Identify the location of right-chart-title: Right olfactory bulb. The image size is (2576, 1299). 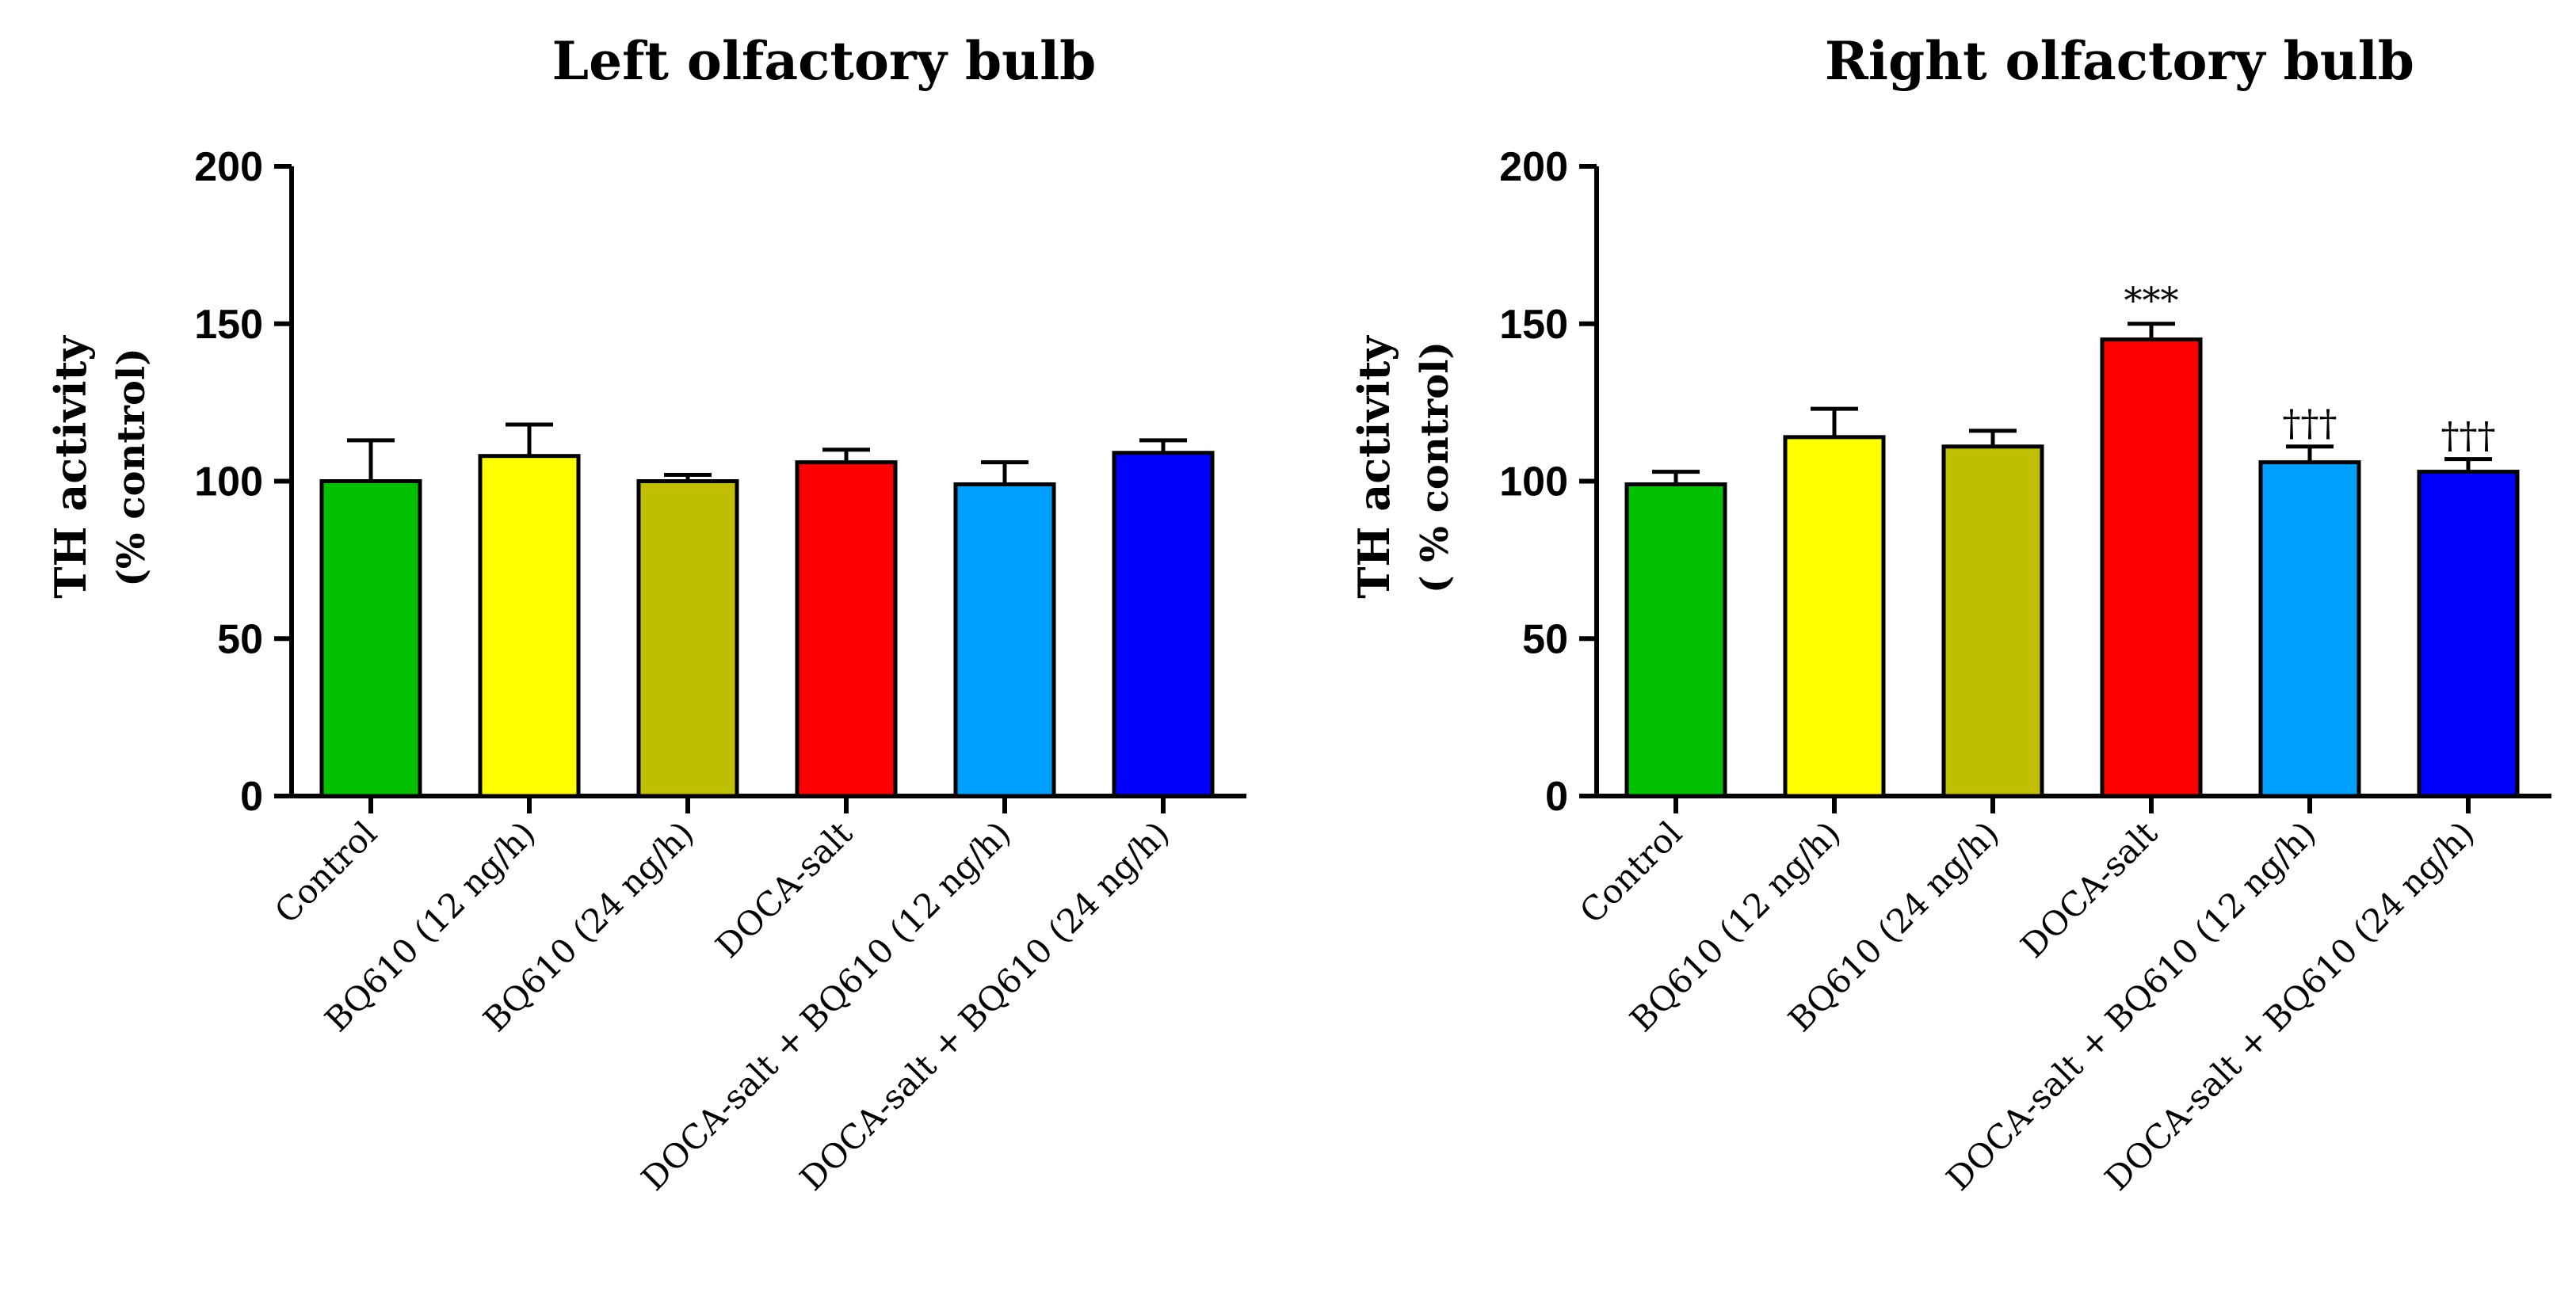
(2119, 61).